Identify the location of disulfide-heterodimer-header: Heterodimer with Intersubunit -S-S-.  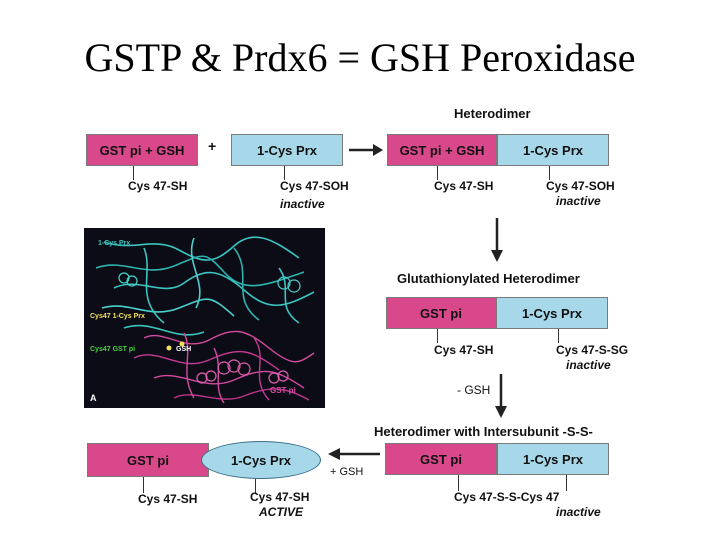
(483, 431).